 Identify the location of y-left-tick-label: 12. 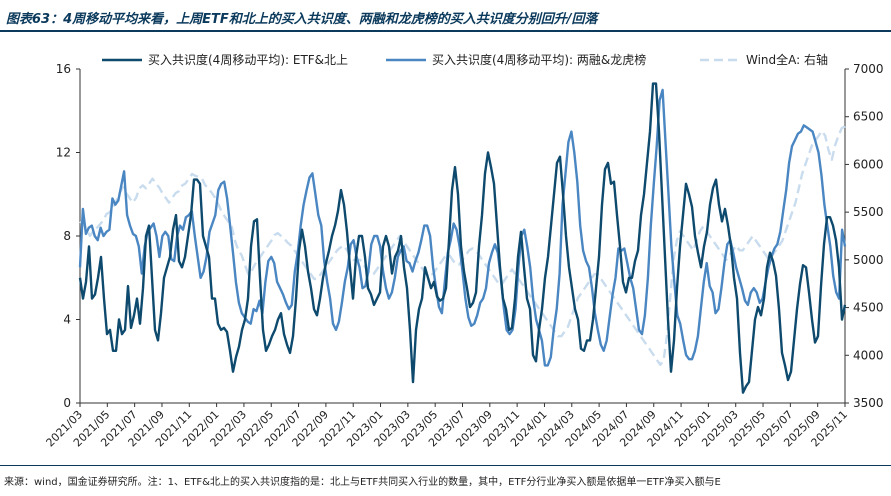
(63, 153).